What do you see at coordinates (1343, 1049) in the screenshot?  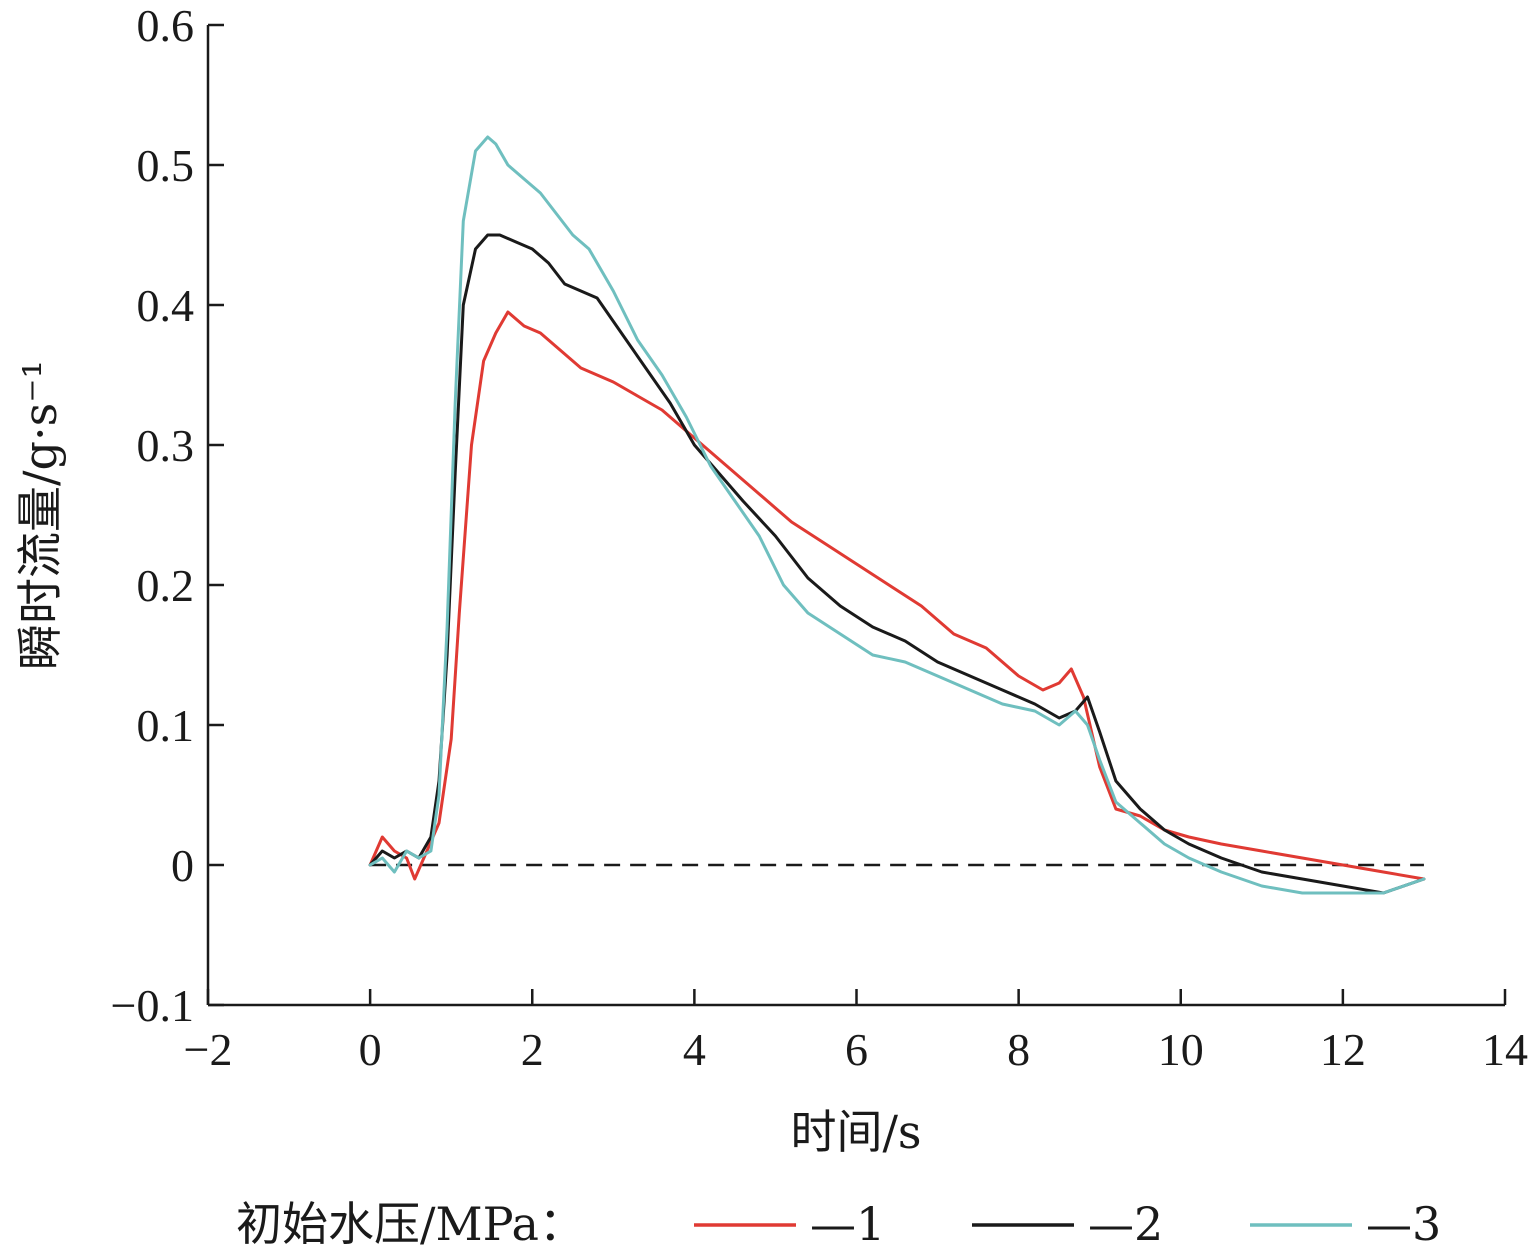 I see `x-tick-label: 12` at bounding box center [1343, 1049].